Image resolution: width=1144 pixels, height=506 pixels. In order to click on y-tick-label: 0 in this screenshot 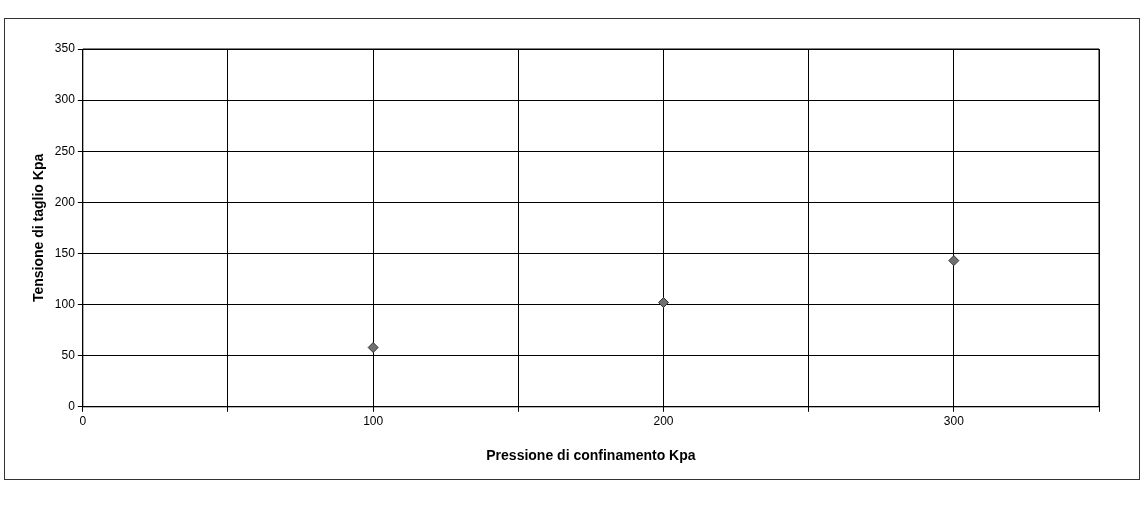, I will do `click(72, 406)`.